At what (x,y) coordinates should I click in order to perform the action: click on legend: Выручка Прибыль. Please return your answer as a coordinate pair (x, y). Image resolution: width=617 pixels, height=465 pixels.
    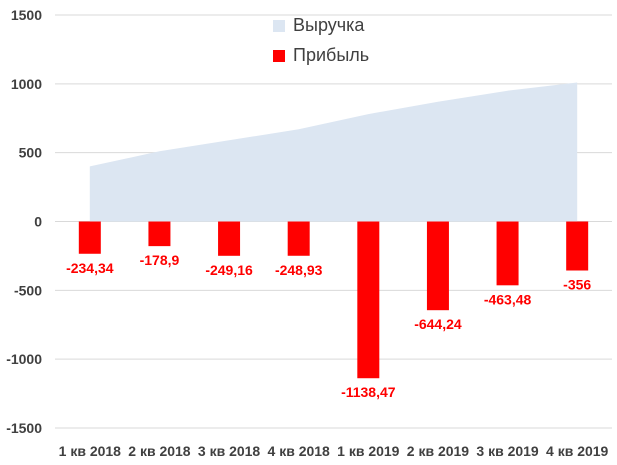
    Looking at the image, I should click on (321, 40).